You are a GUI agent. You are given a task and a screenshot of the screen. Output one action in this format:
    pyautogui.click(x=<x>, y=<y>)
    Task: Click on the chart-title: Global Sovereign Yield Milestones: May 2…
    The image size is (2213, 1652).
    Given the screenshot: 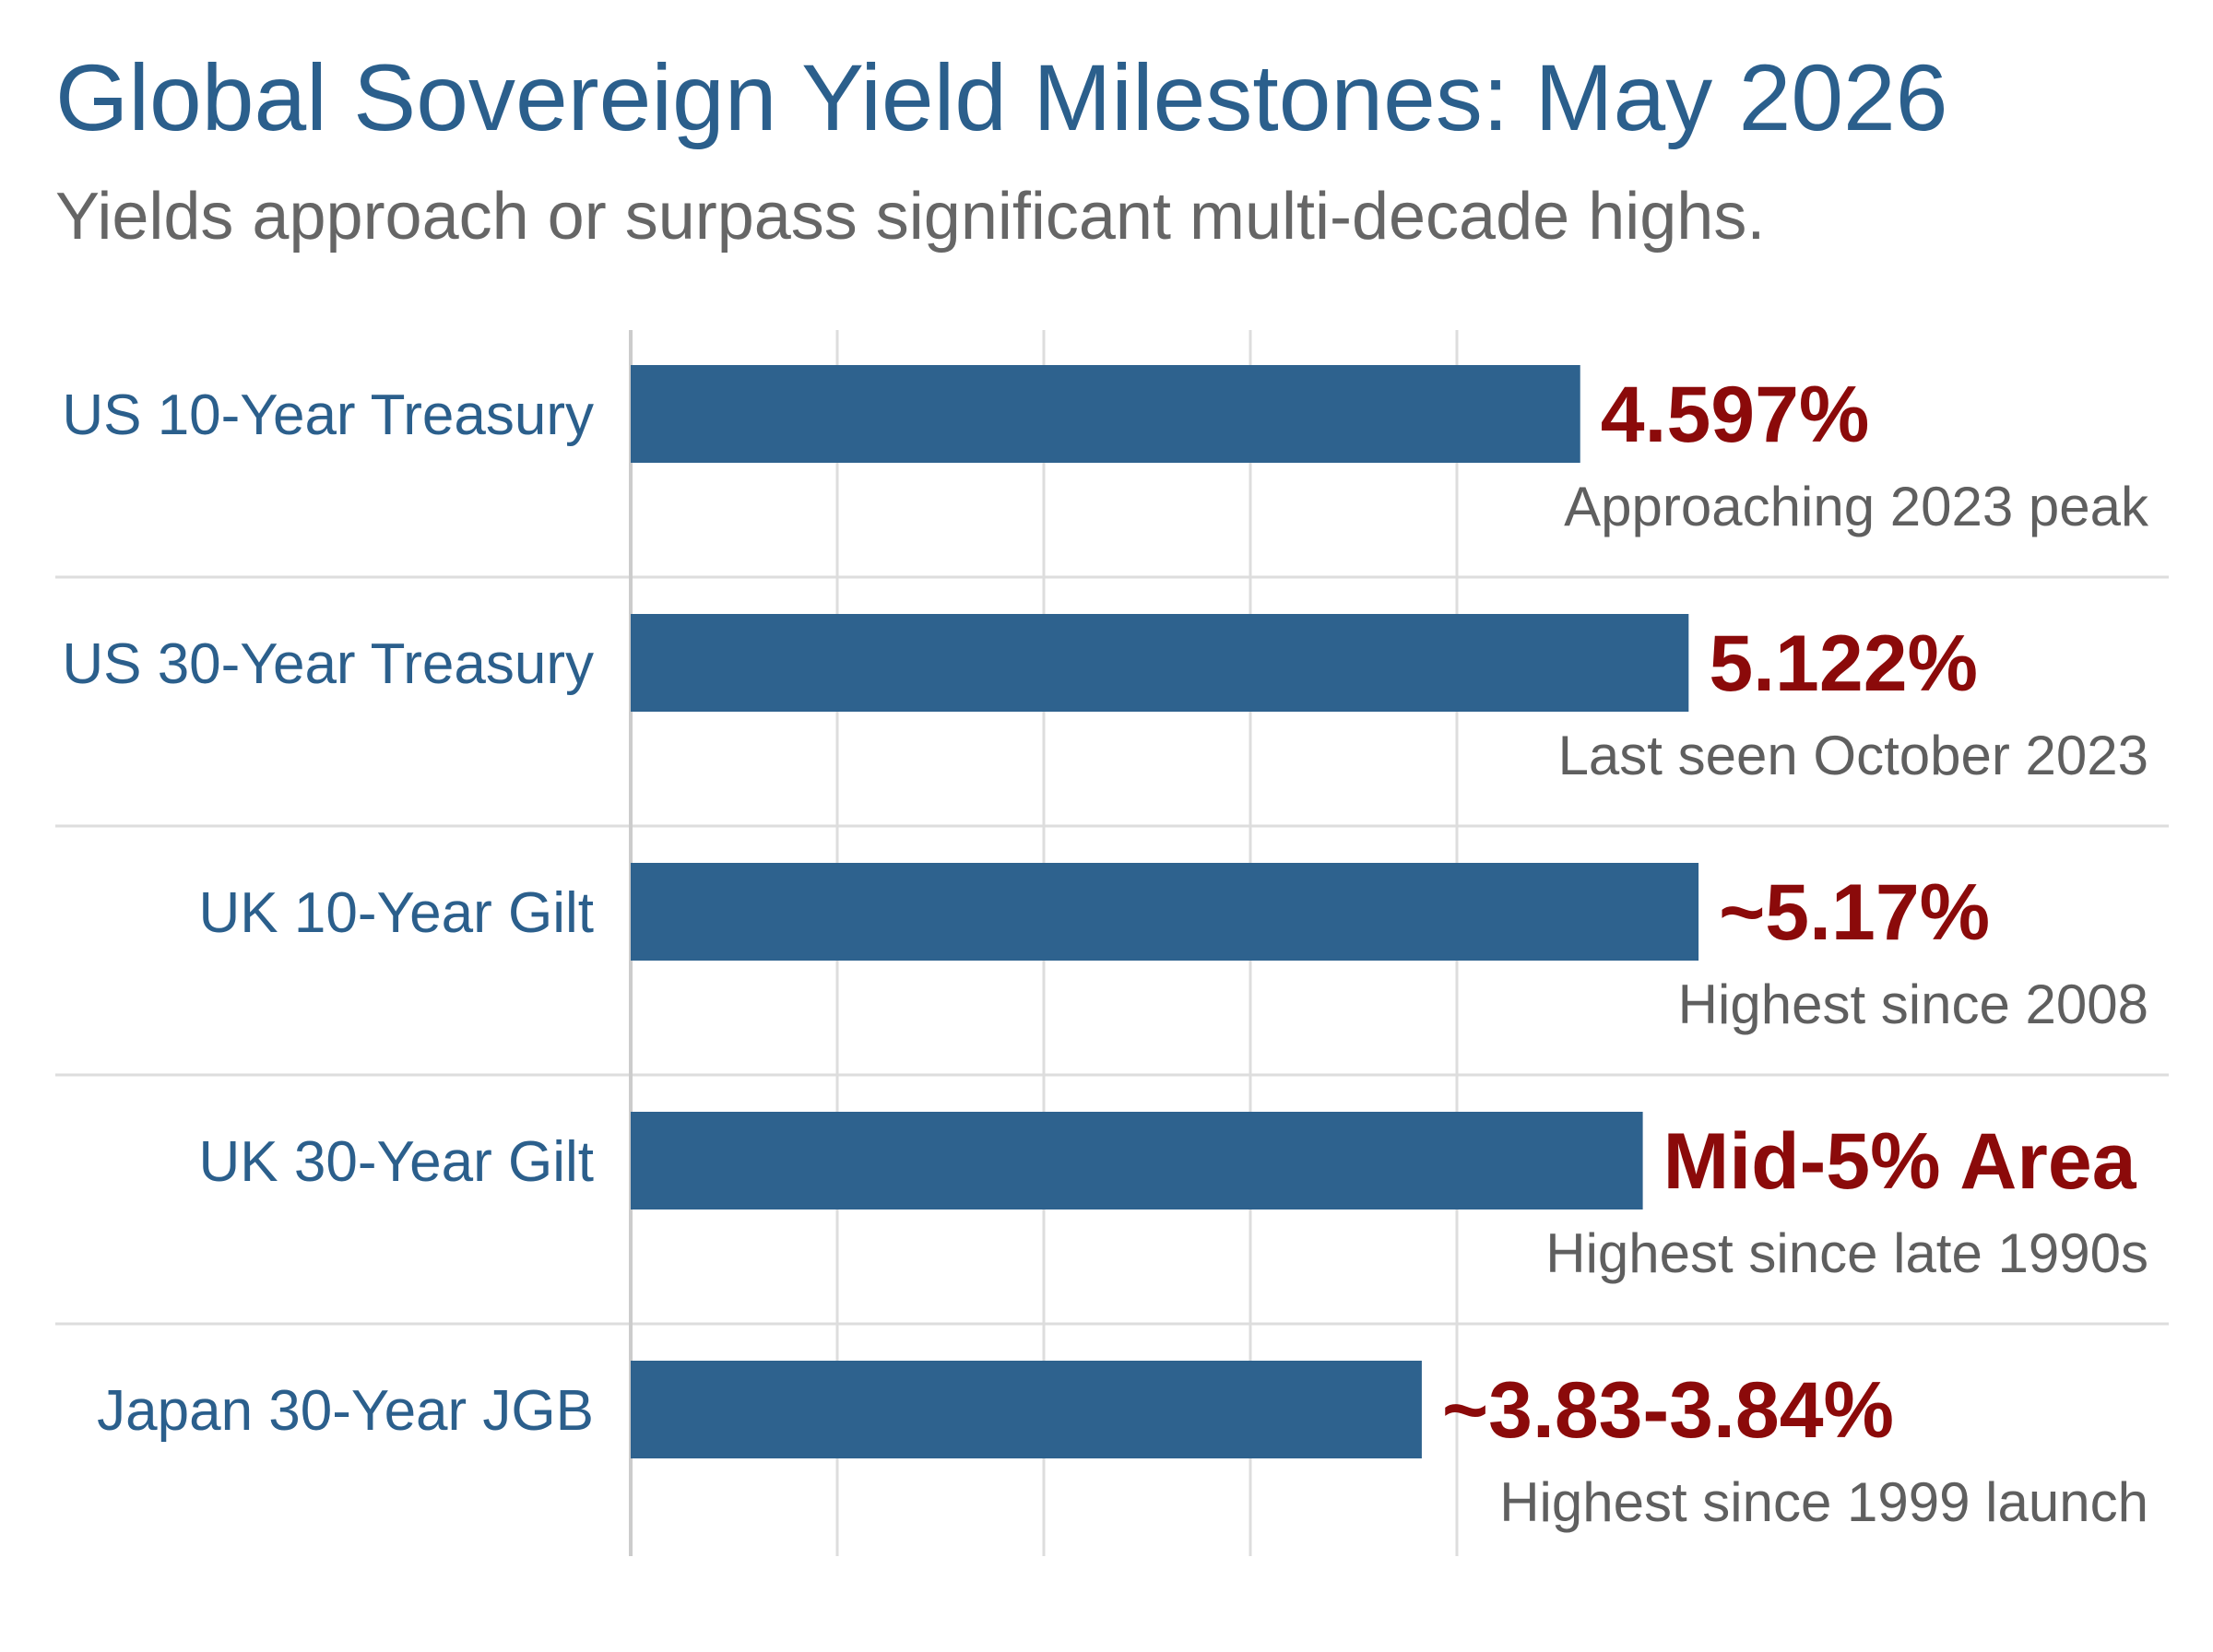 What is the action you would take?
    pyautogui.click(x=1001, y=97)
    